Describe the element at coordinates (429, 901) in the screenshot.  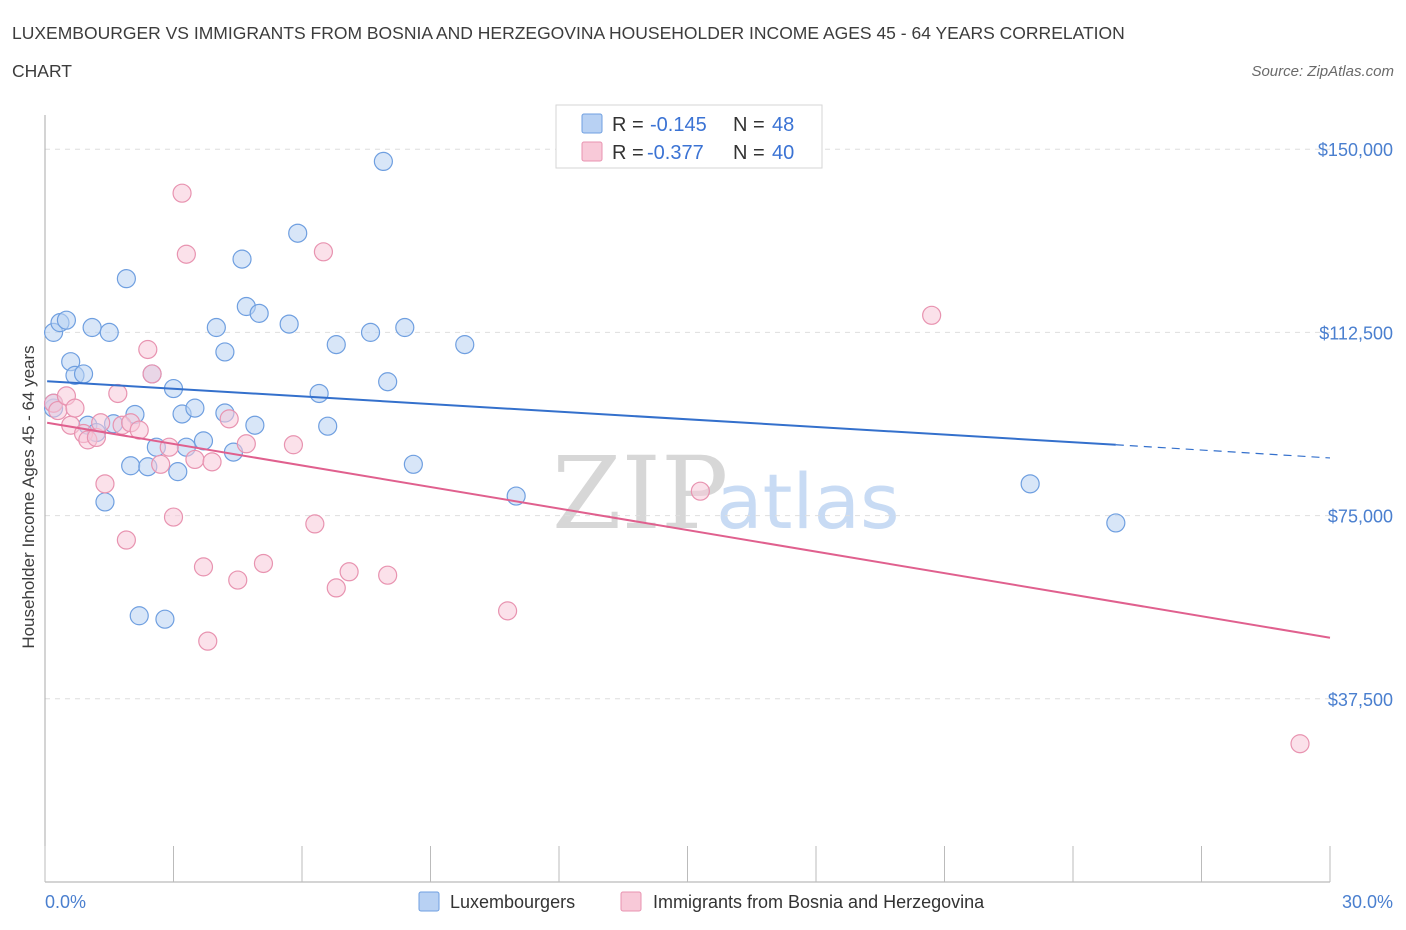
I see `legend-swatch-luxemburgers` at that location.